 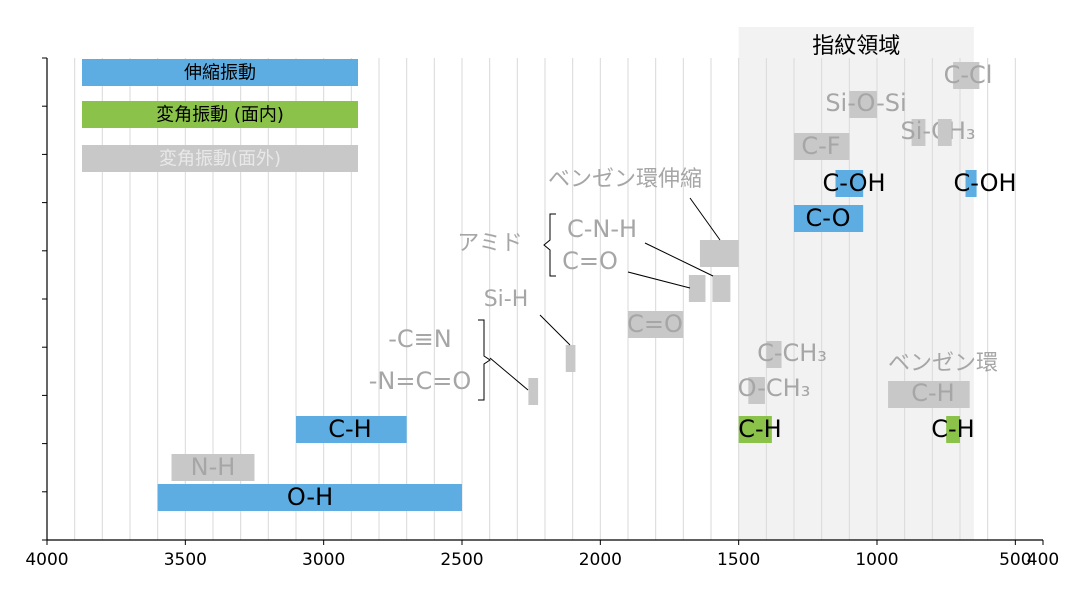 I want to click on bar-label: C-Cl, so click(x=968, y=75).